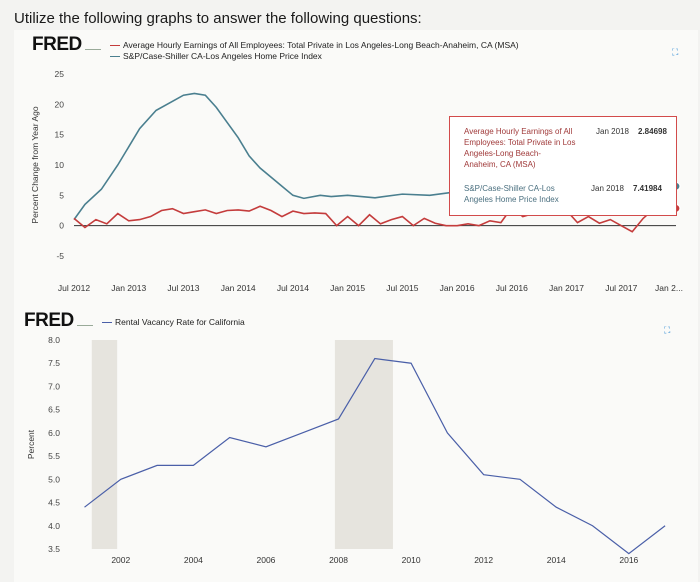  What do you see at coordinates (54, 433) in the screenshot?
I see `y-tick-label: 6.0` at bounding box center [54, 433].